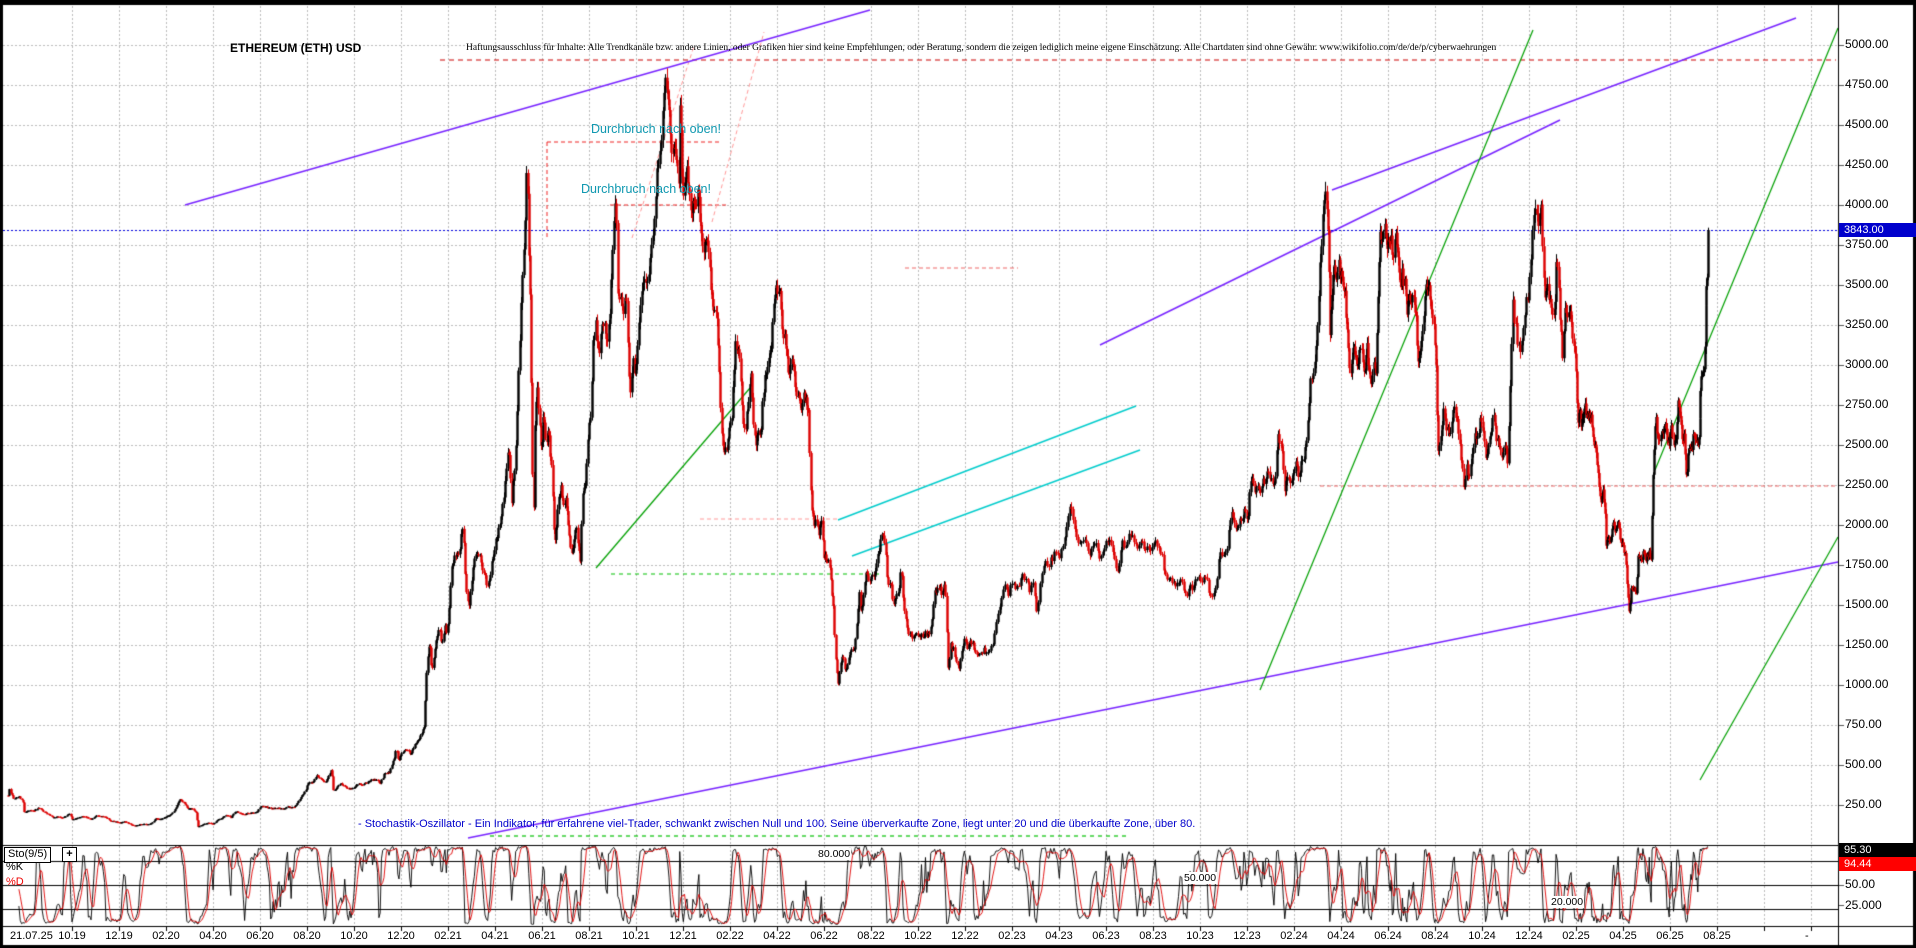 The width and height of the screenshot is (1916, 948). Describe the element at coordinates (1341, 936) in the screenshot. I see `date-tick-label: 04.24` at that location.